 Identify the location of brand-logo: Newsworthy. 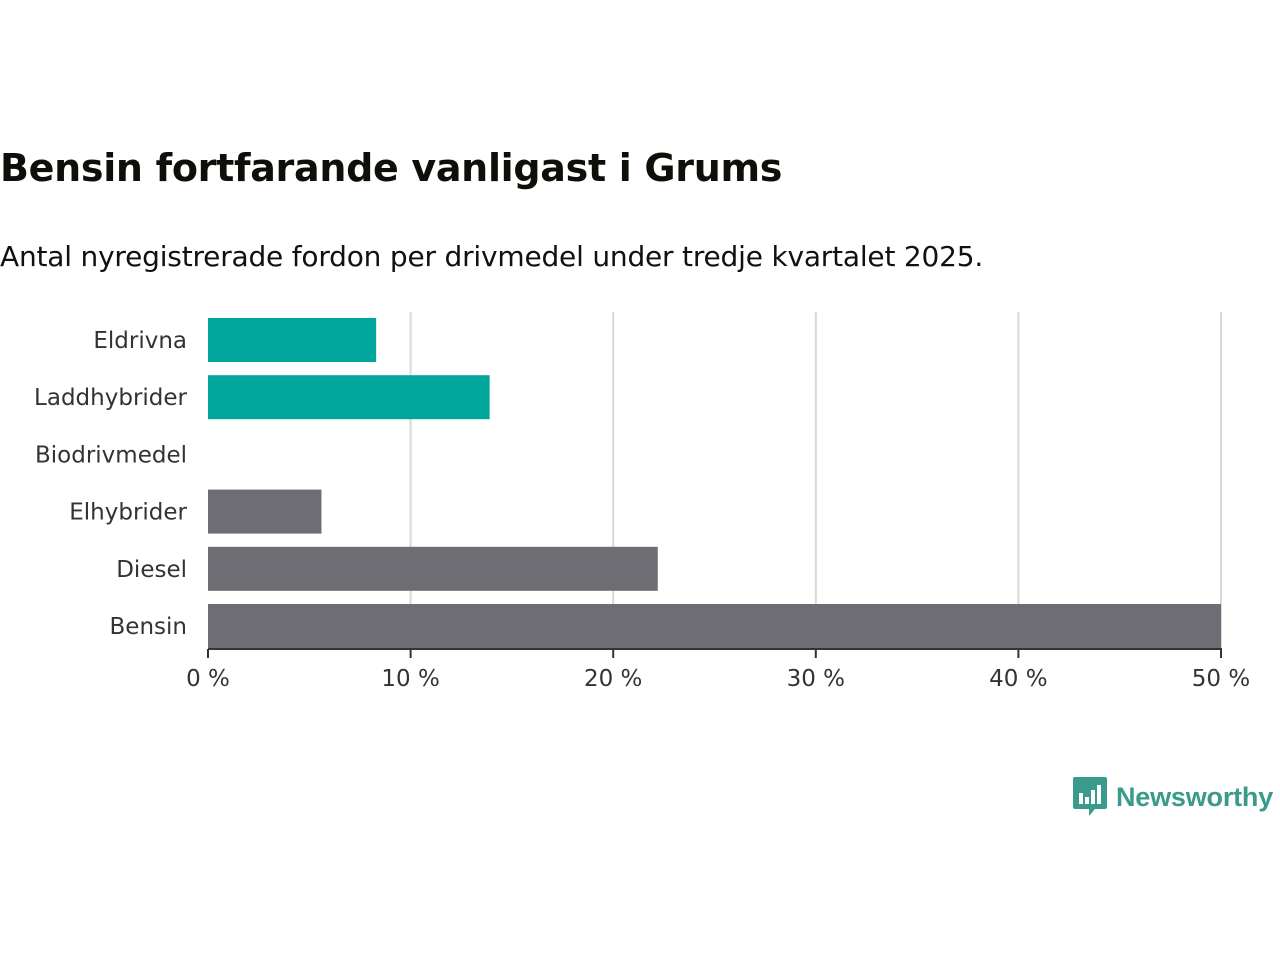
(1172, 797).